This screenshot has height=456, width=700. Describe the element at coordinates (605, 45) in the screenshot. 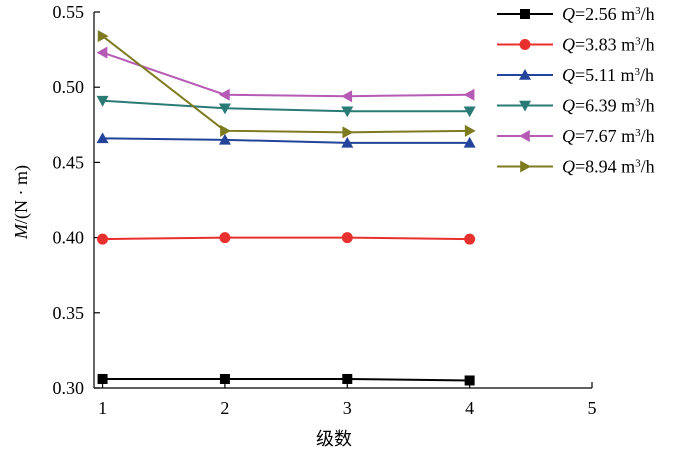

I see `legend-label-value: =3.83 m` at that location.